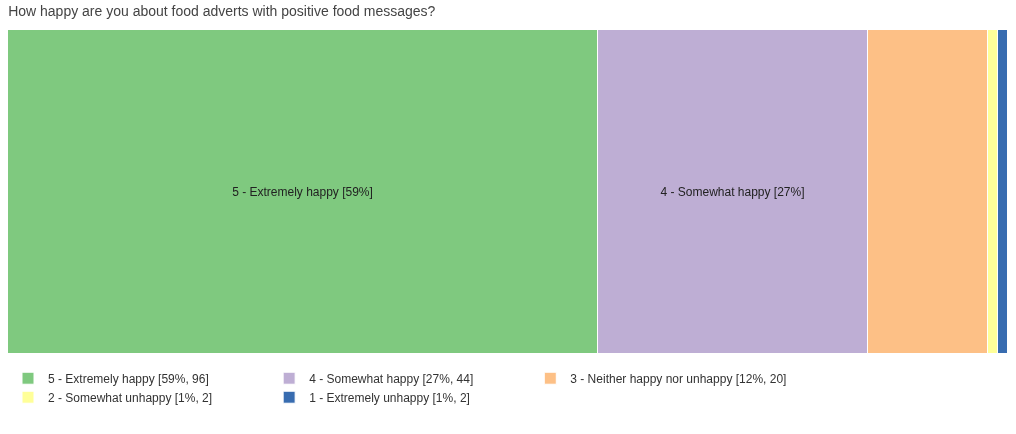  Describe the element at coordinates (732, 191) in the screenshot. I see `data-label: 4 - Somewhat happy [27%]` at that location.